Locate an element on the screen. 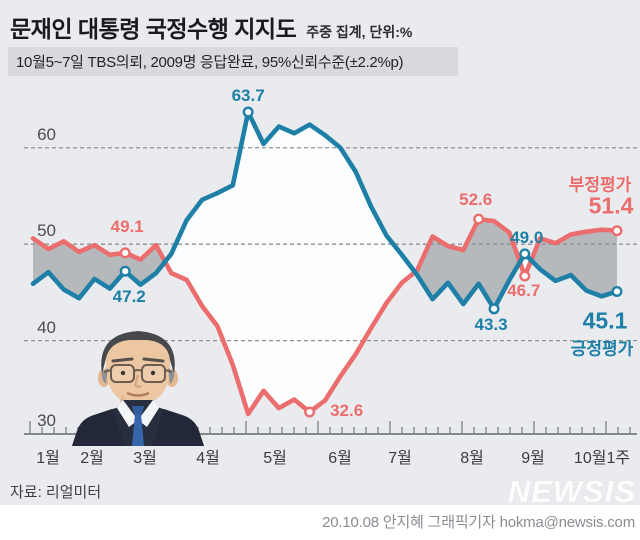  x-axis-month-label: 4월 is located at coordinates (208, 458).